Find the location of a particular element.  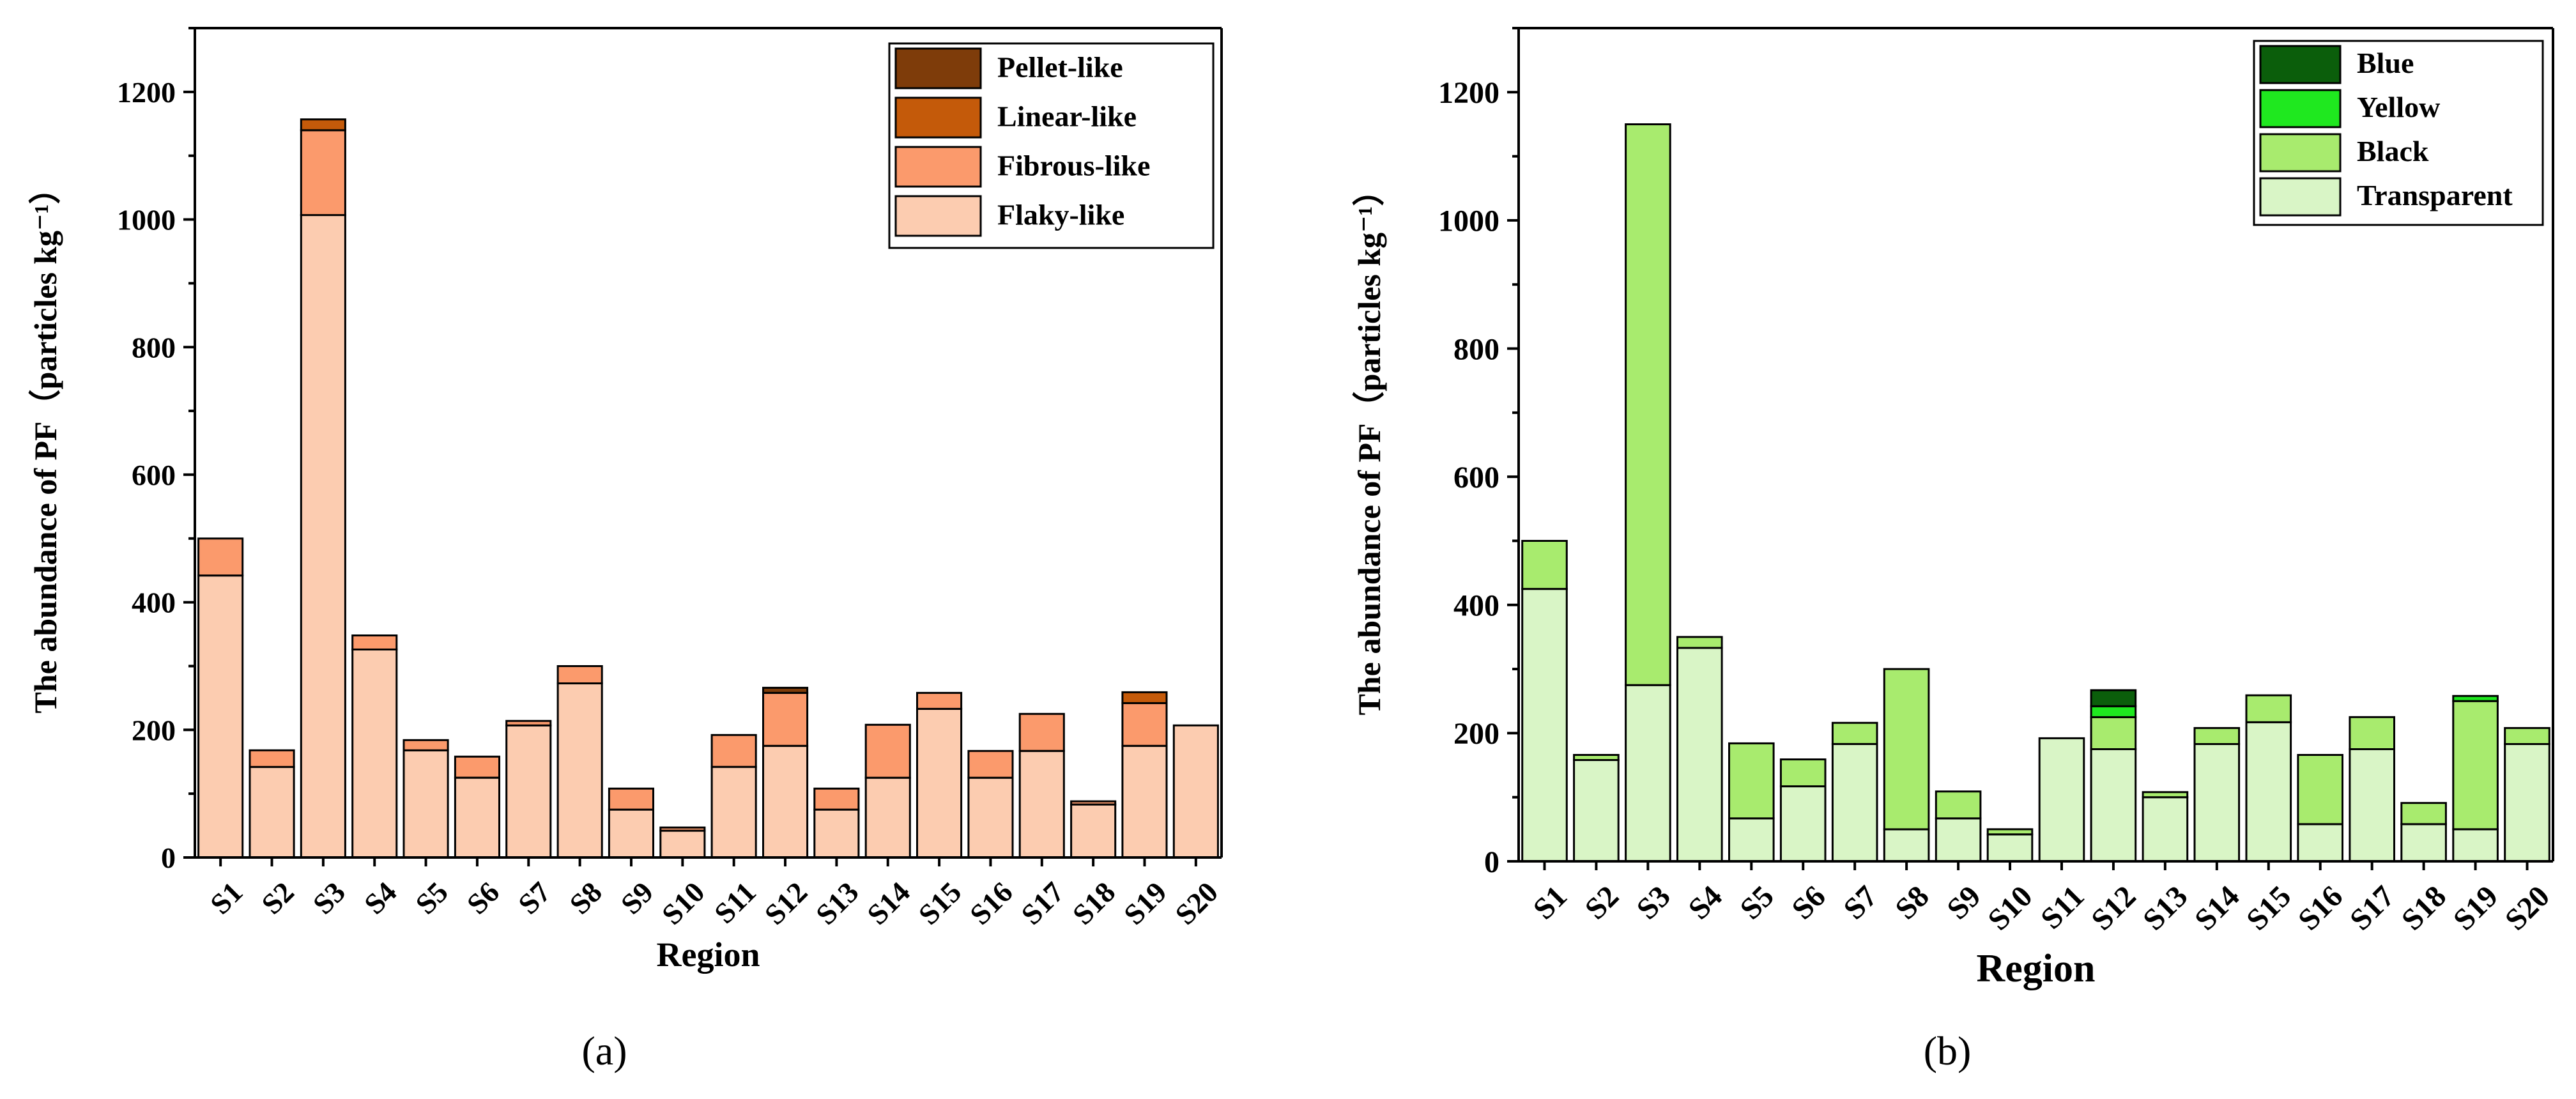

x-tick-label-S6: S6 is located at coordinates (483, 897).